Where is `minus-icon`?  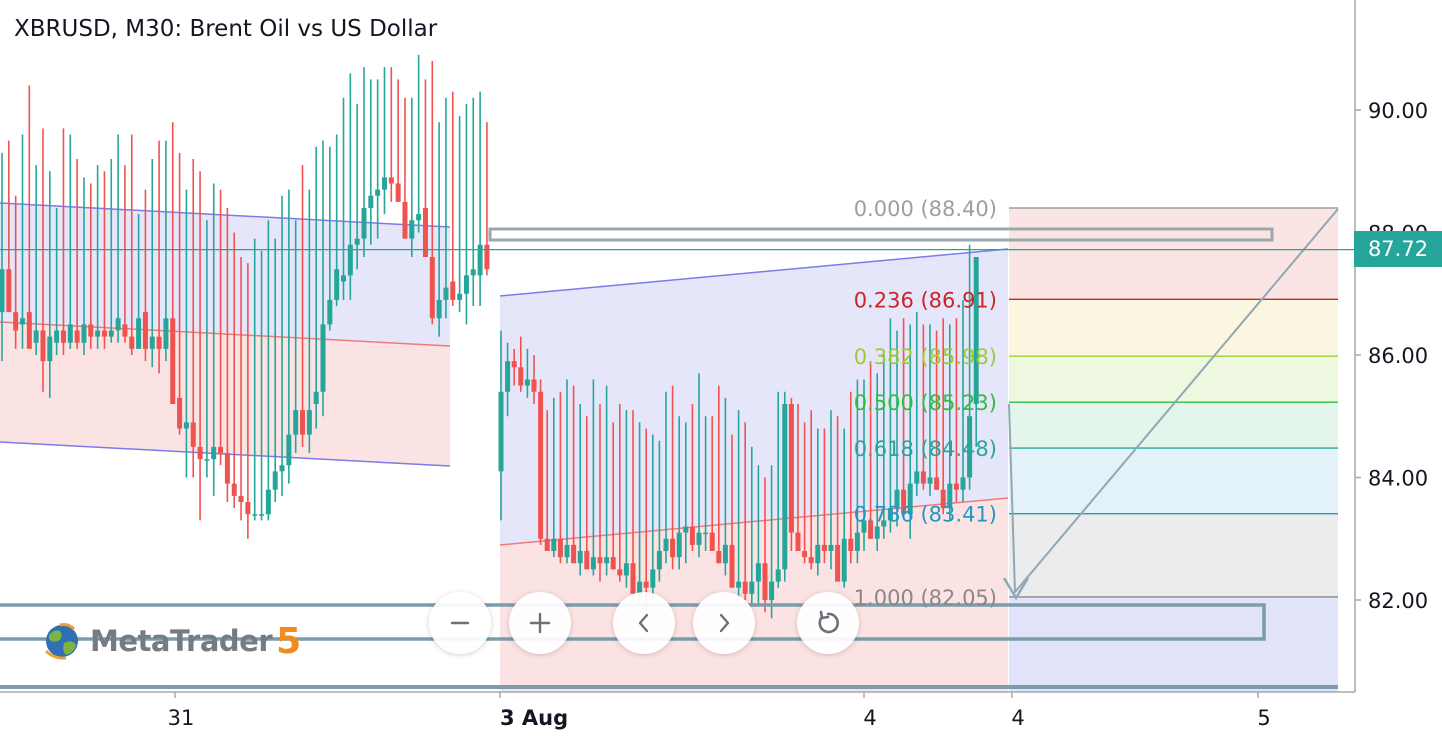 minus-icon is located at coordinates (460, 623).